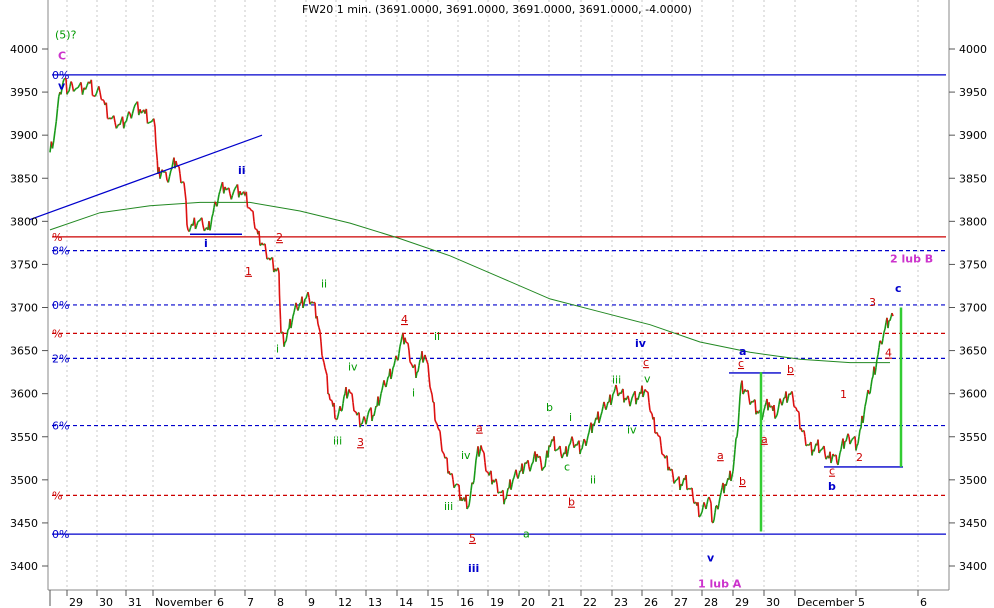 This screenshot has height=608, width=994. What do you see at coordinates (24, 351) in the screenshot?
I see `y-tick-label-left: 3650` at bounding box center [24, 351].